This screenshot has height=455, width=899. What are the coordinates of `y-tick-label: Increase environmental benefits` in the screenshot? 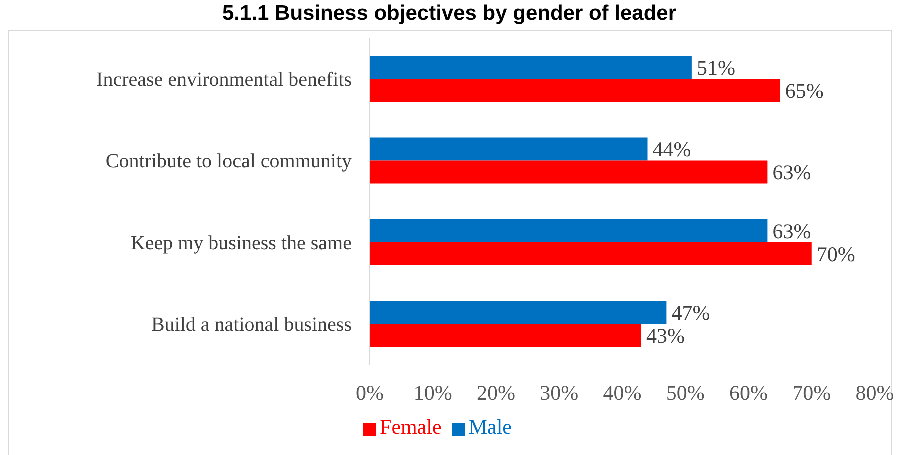 It's located at (224, 79).